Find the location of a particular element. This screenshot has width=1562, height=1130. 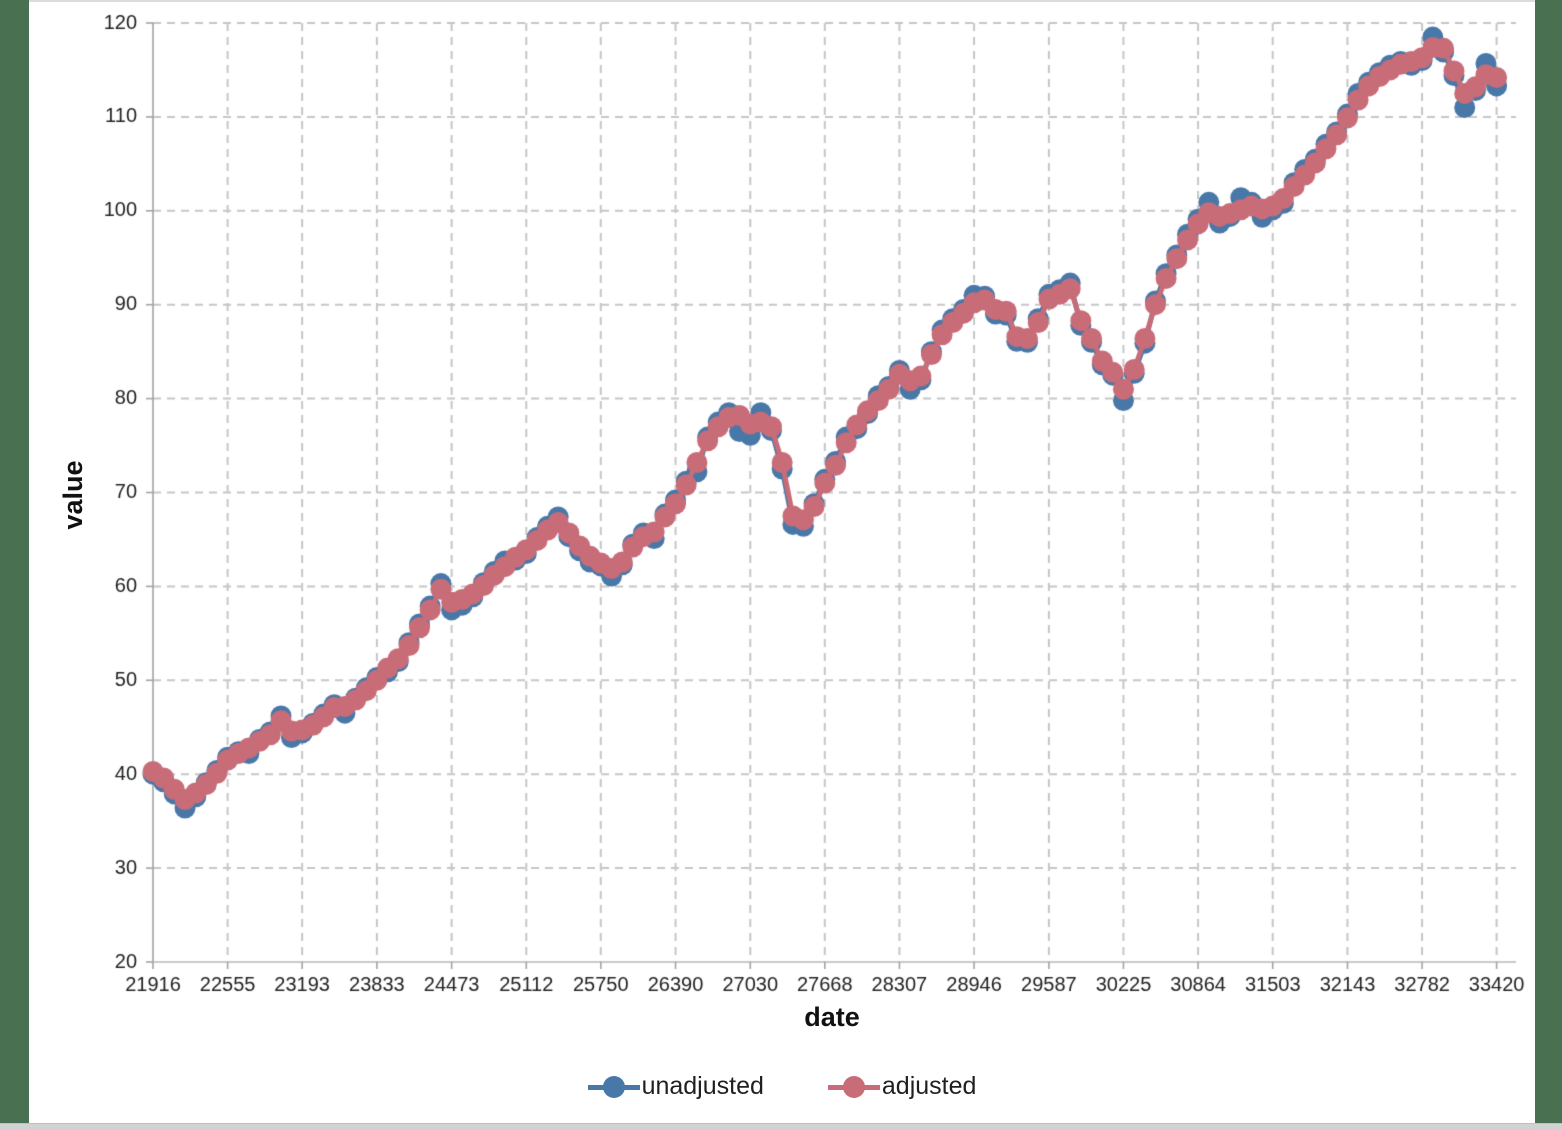

legend-item-unadjusted: unadjusted is located at coordinates (675, 1086).